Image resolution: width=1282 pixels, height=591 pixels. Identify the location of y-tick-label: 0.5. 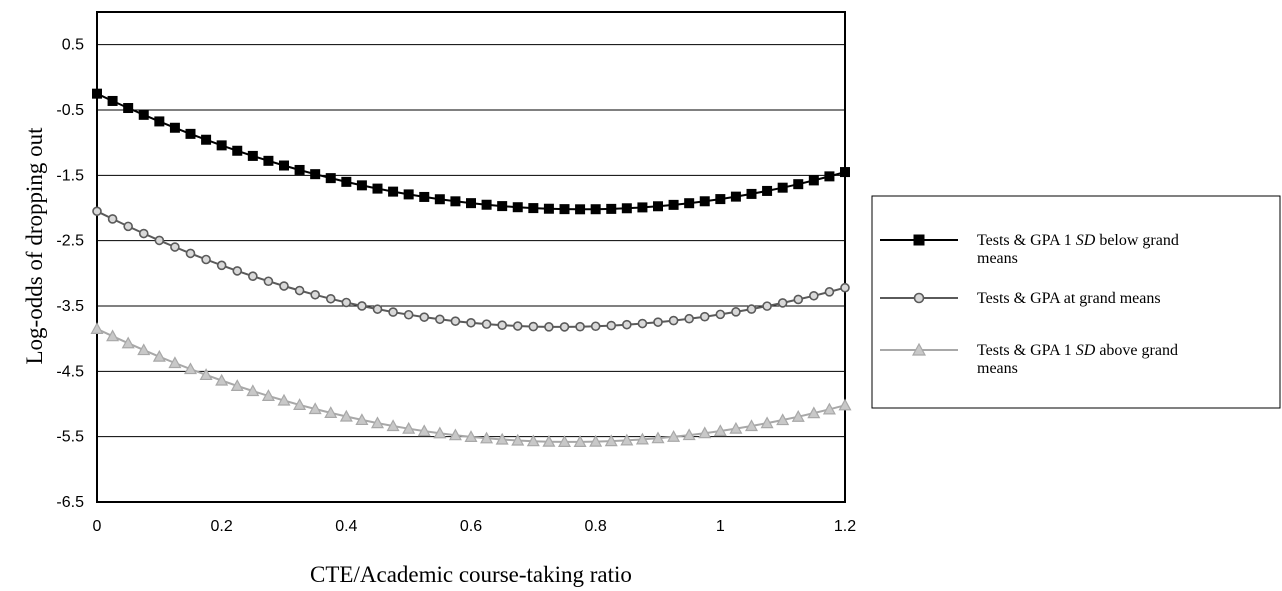
(73, 45).